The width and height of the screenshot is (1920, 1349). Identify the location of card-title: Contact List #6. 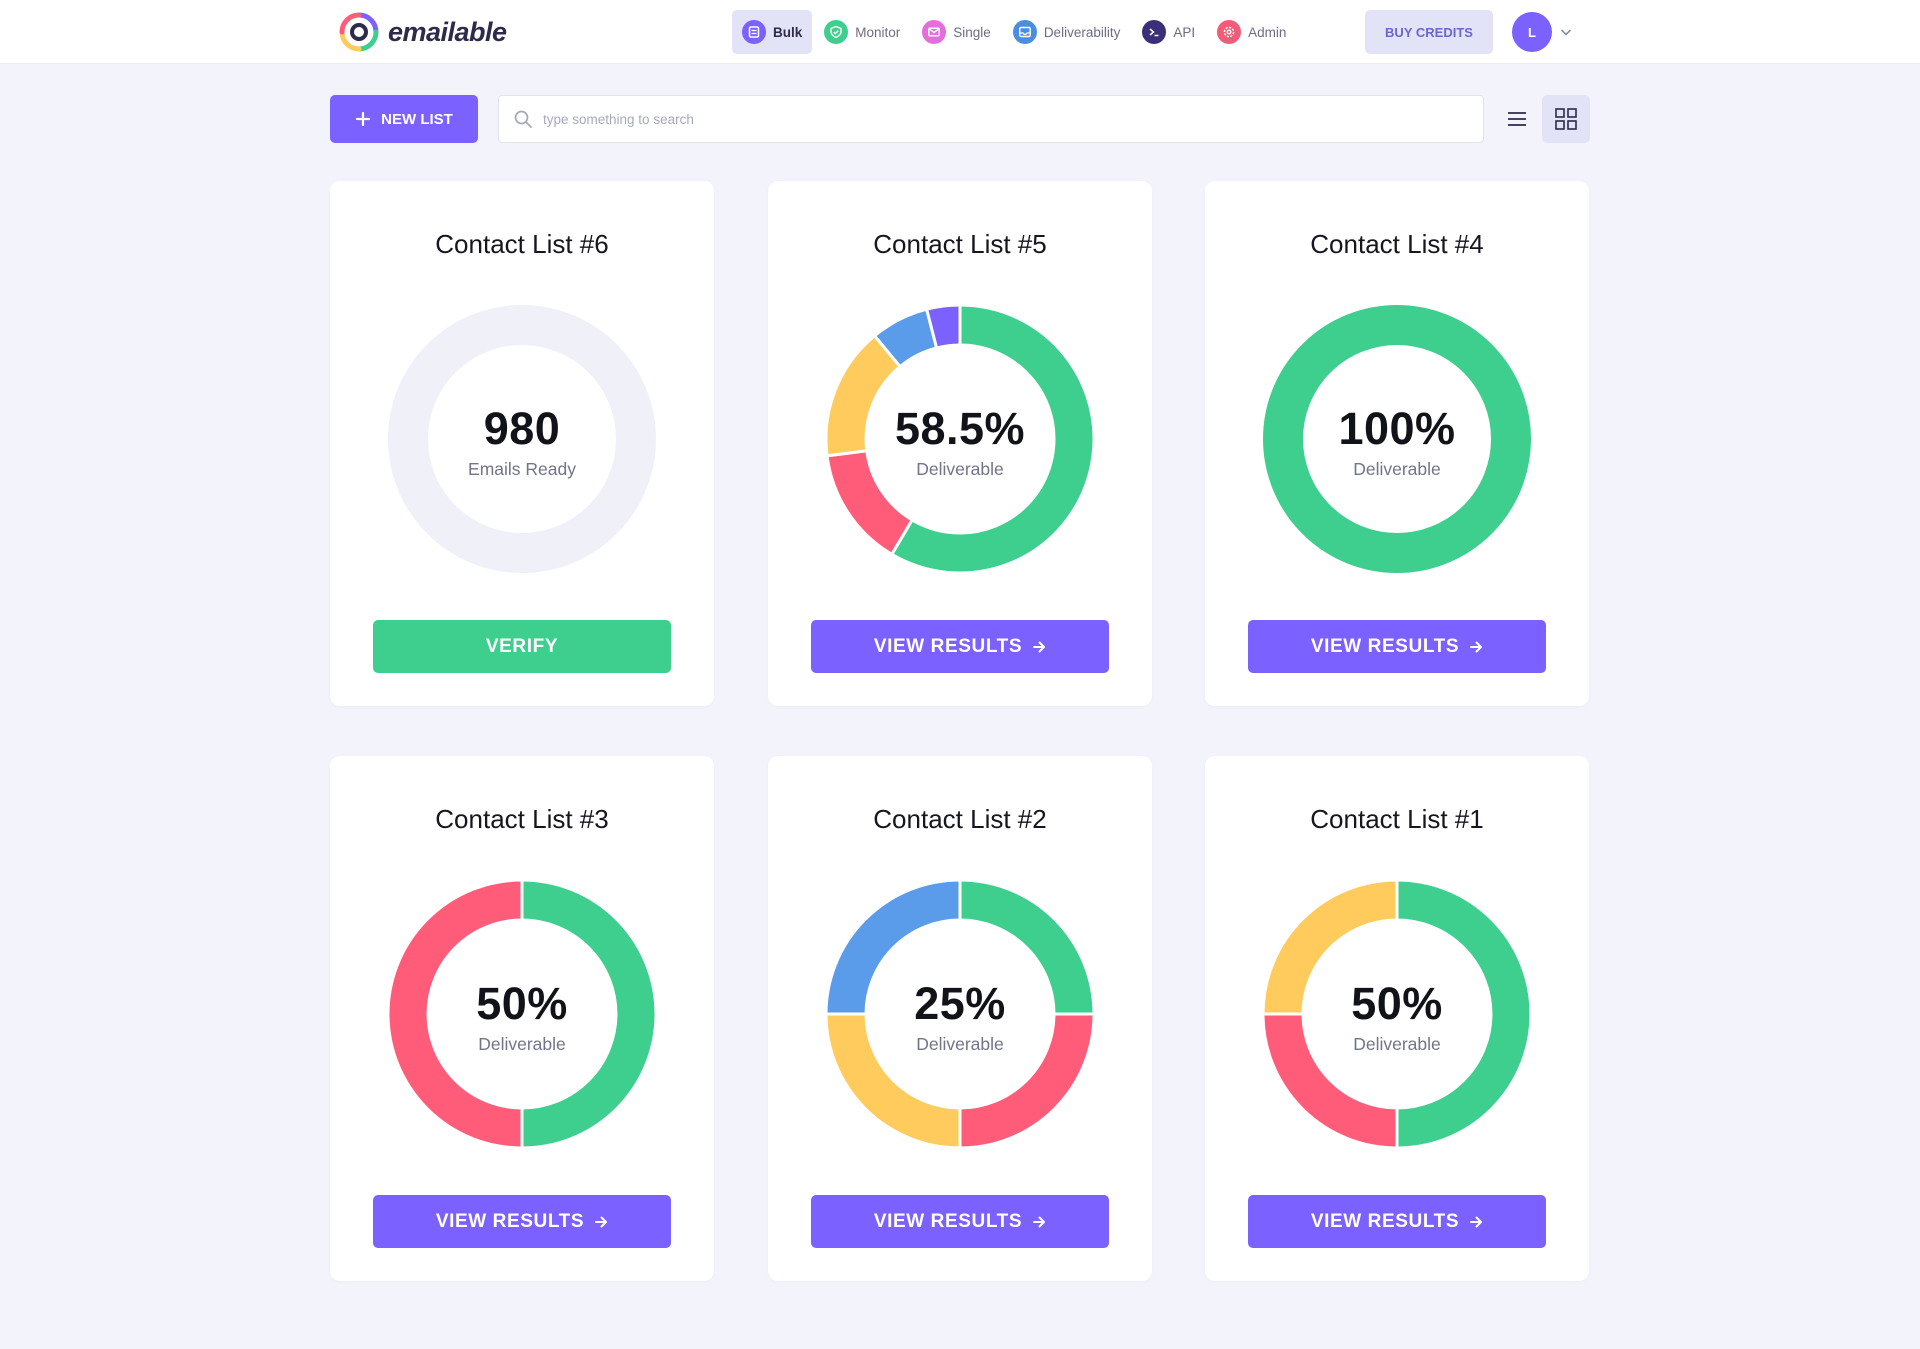
(522, 244).